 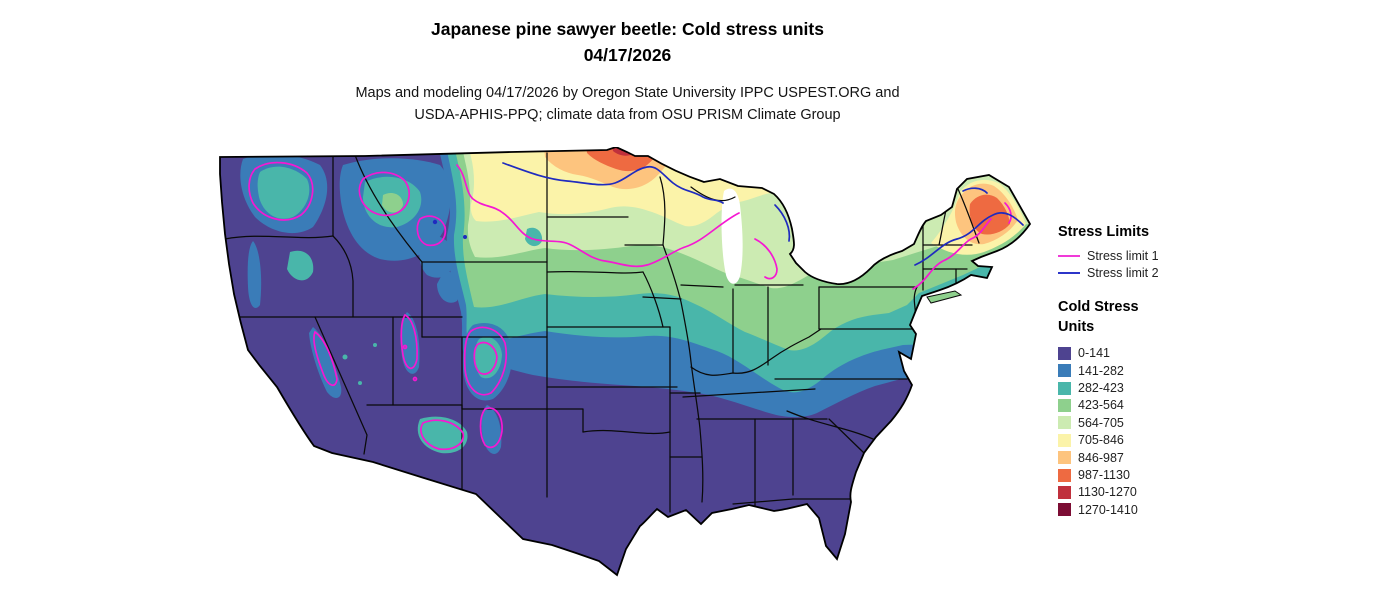 I want to click on legend-bin-5-swatch, so click(x=1064, y=440).